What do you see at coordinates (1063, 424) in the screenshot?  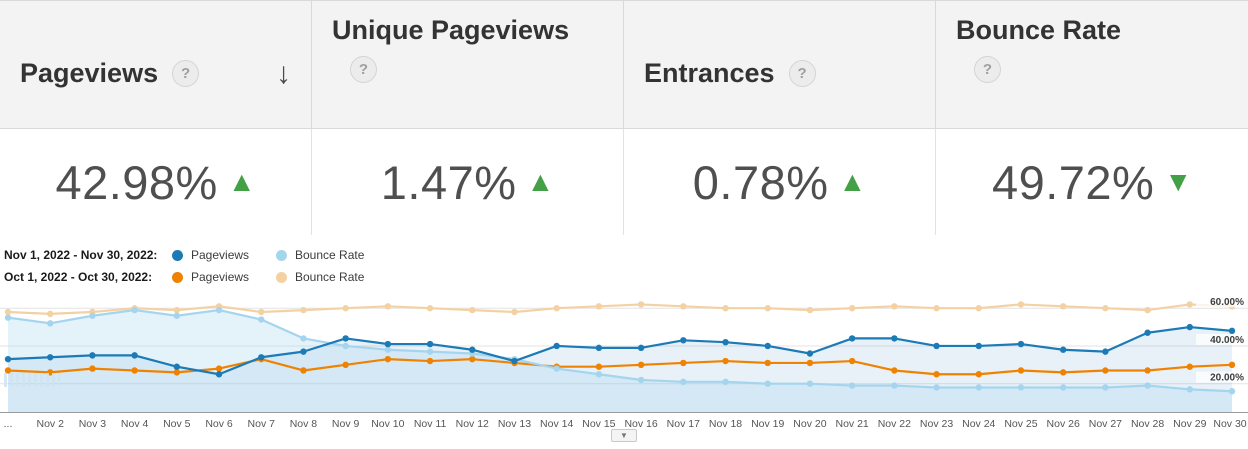 I see `svg-text: Nov 26` at bounding box center [1063, 424].